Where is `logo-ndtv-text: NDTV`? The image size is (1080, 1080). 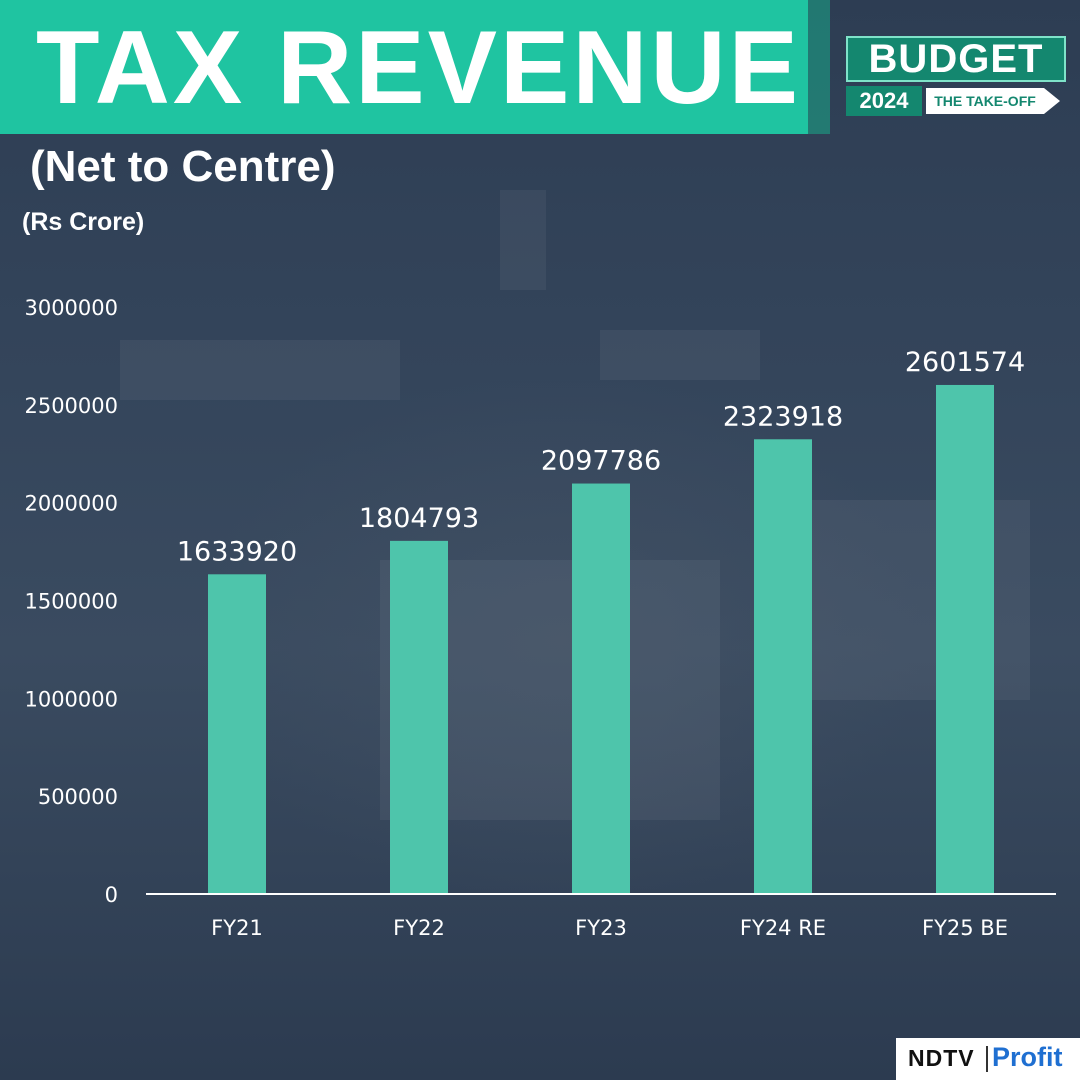
logo-ndtv-text: NDTV is located at coordinates (941, 1058).